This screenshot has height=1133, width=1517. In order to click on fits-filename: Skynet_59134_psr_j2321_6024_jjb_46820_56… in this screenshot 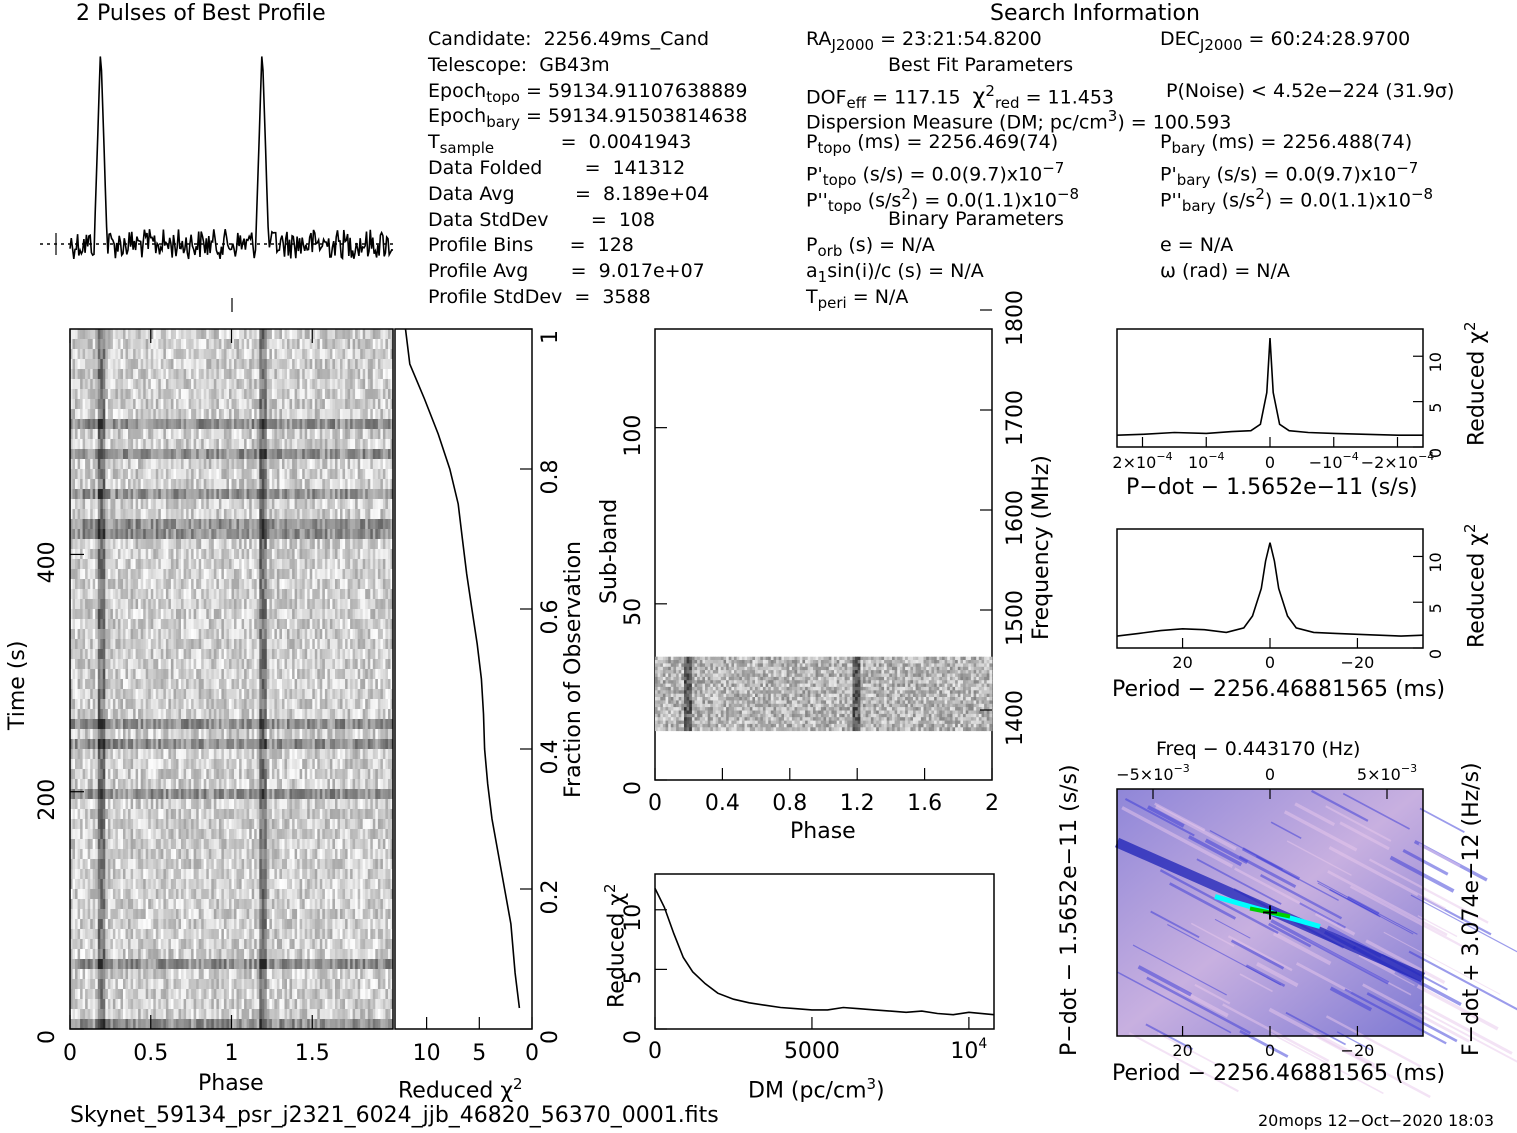, I will do `click(394, 1115)`.